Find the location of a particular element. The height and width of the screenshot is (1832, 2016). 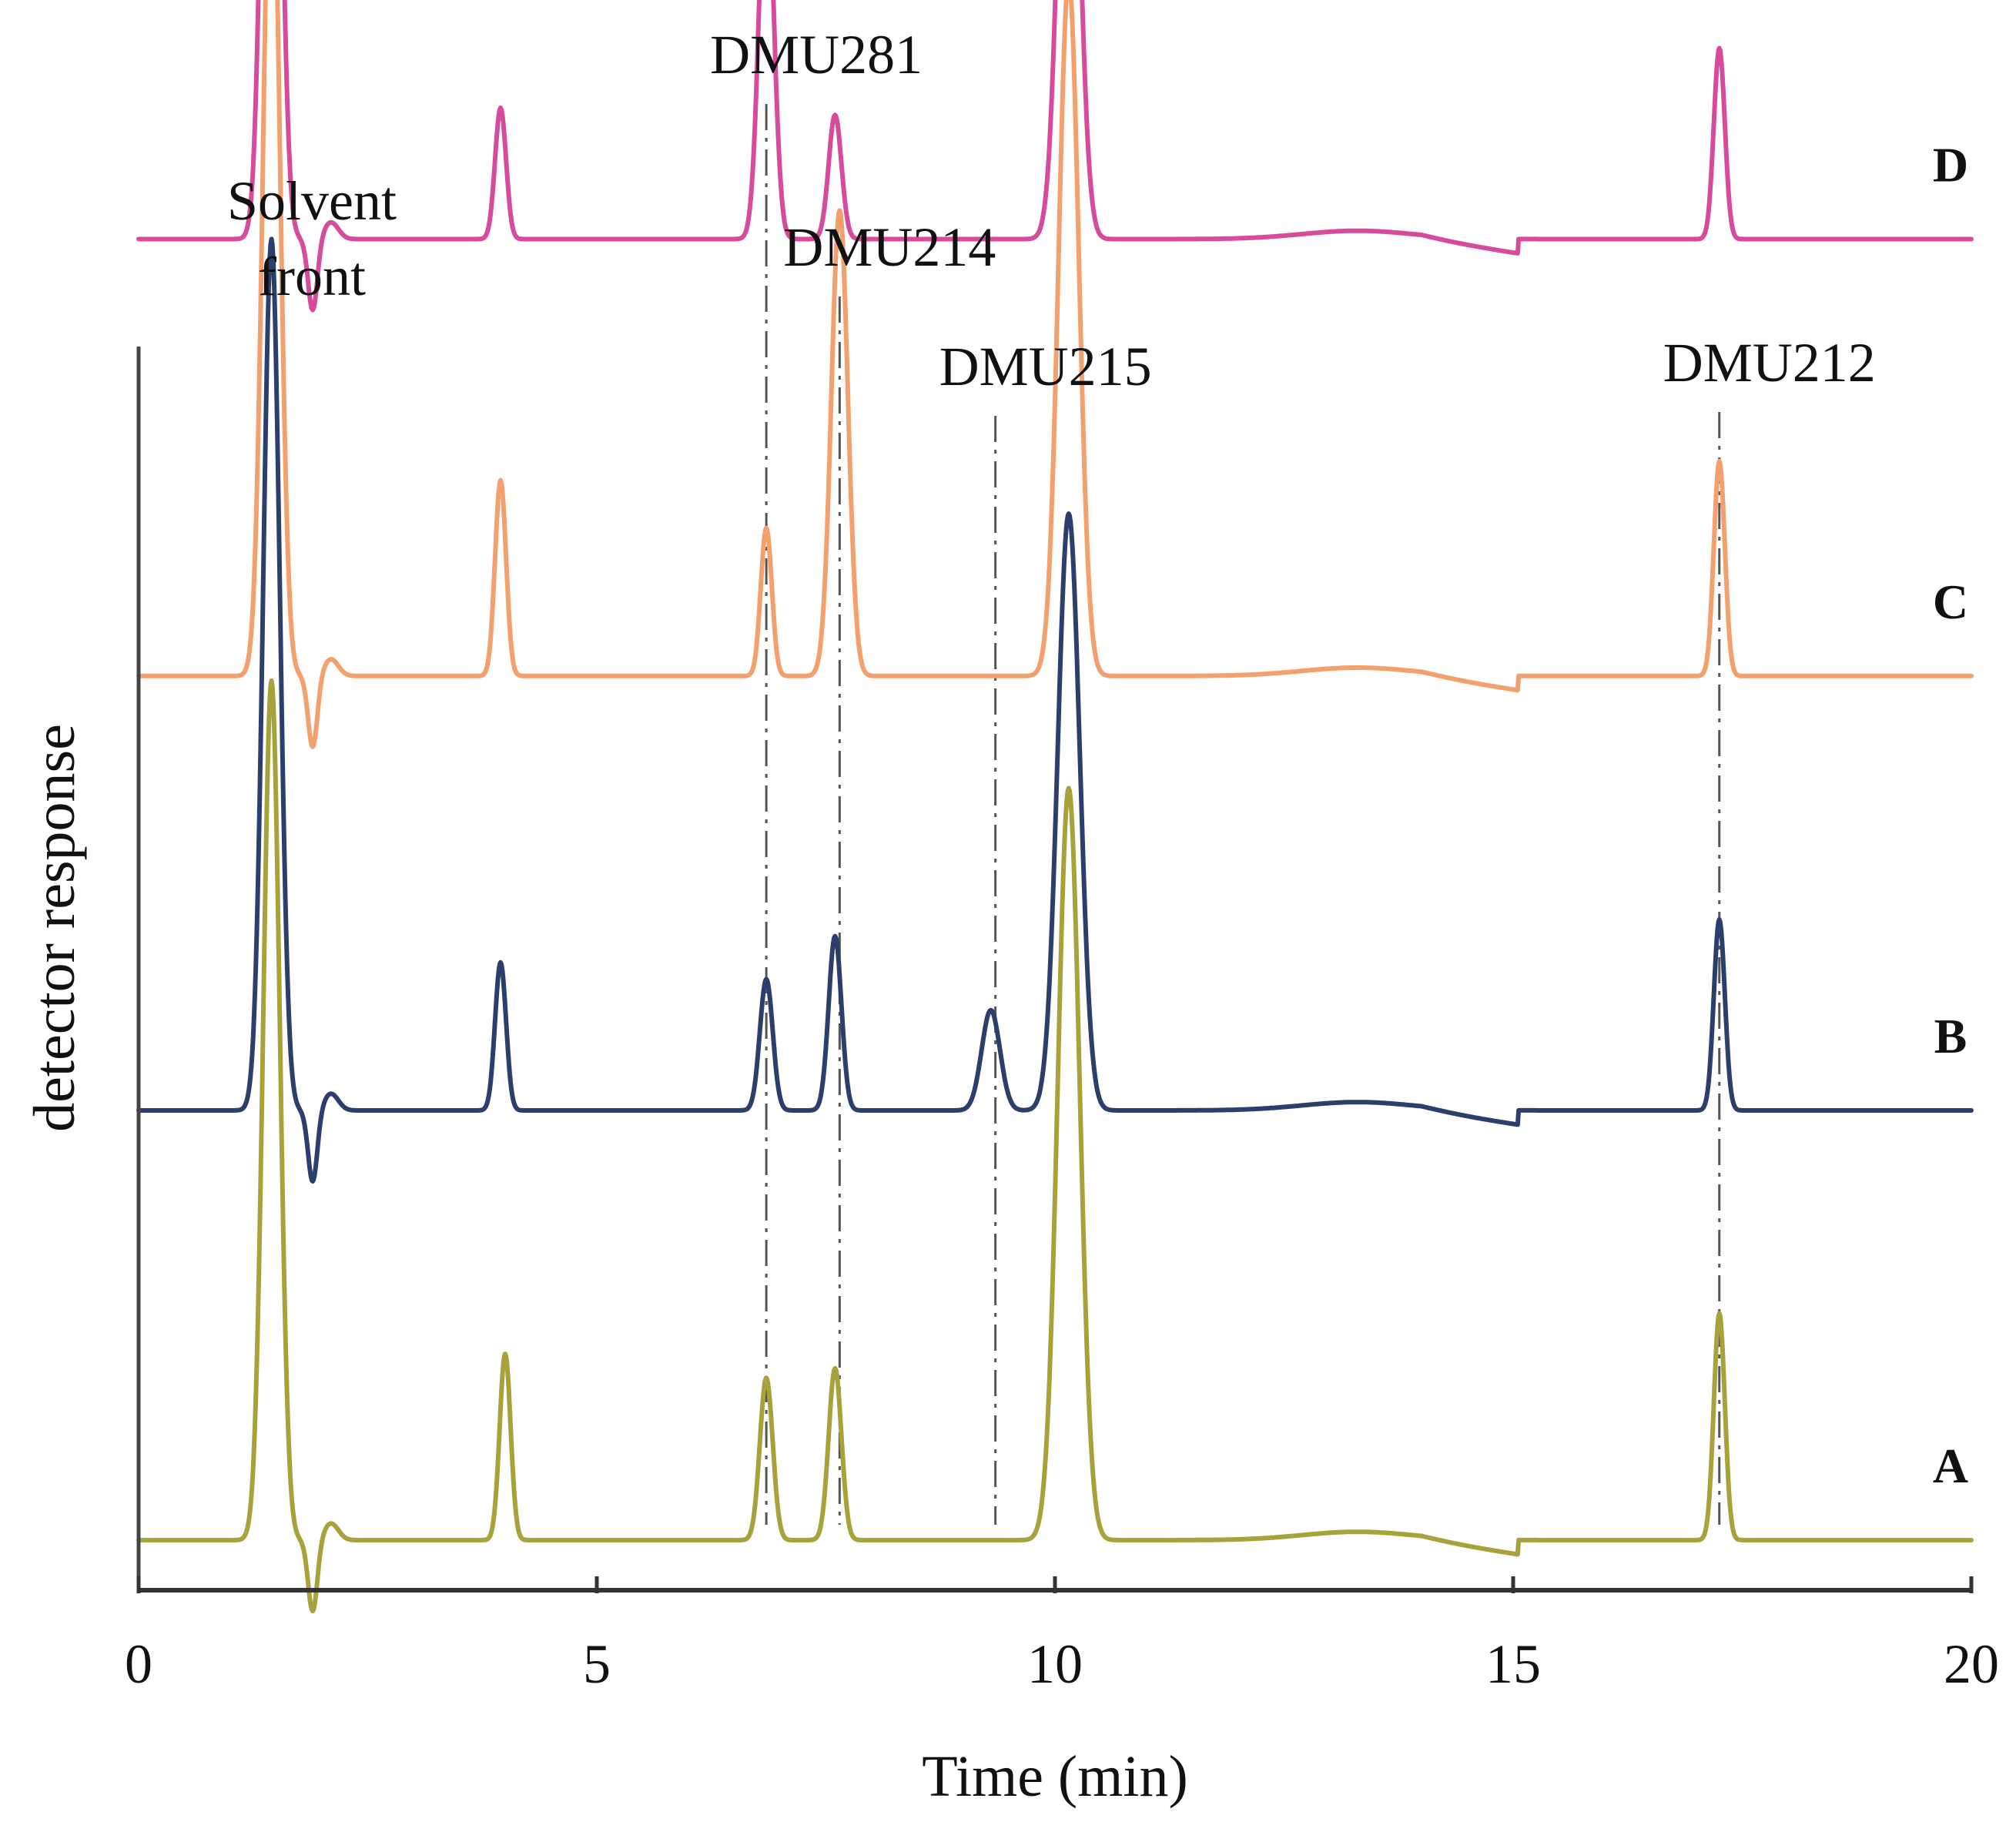

trace-label-d: D is located at coordinates (1950, 165).